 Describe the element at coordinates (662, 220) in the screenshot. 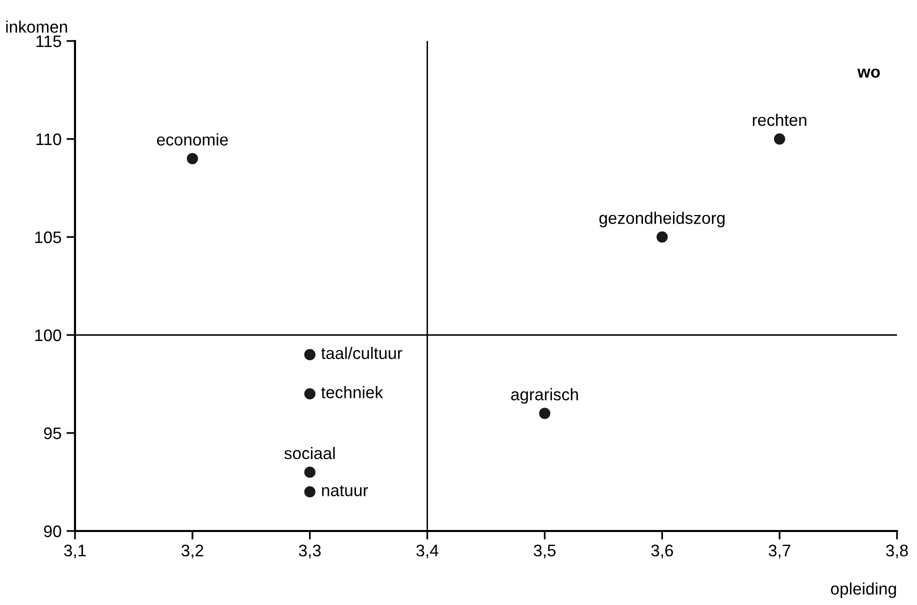

I see `annotation: gezondheidszorg` at that location.